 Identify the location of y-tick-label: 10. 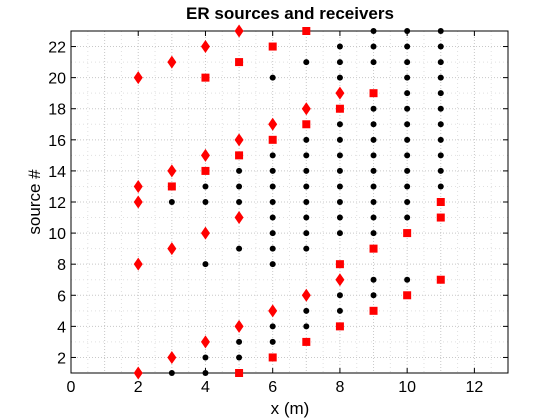
(57, 234).